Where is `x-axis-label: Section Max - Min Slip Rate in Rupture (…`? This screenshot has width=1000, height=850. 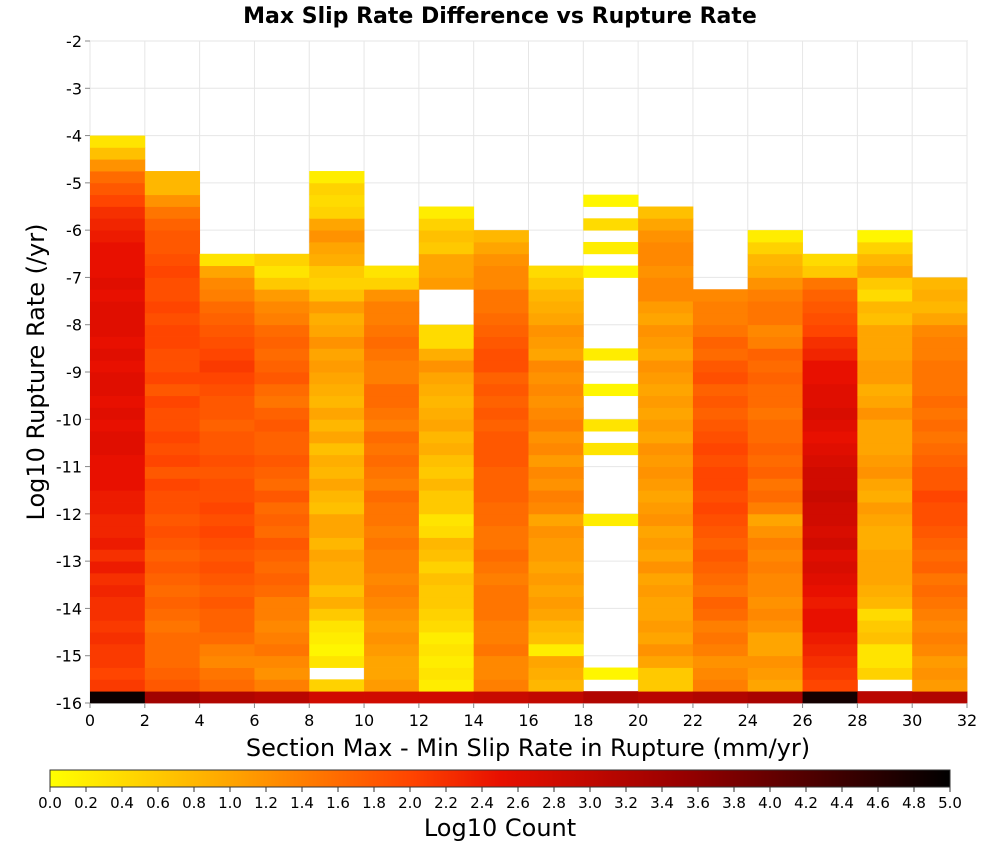
x-axis-label: Section Max - Min Slip Rate in Rupture (… is located at coordinates (528, 748).